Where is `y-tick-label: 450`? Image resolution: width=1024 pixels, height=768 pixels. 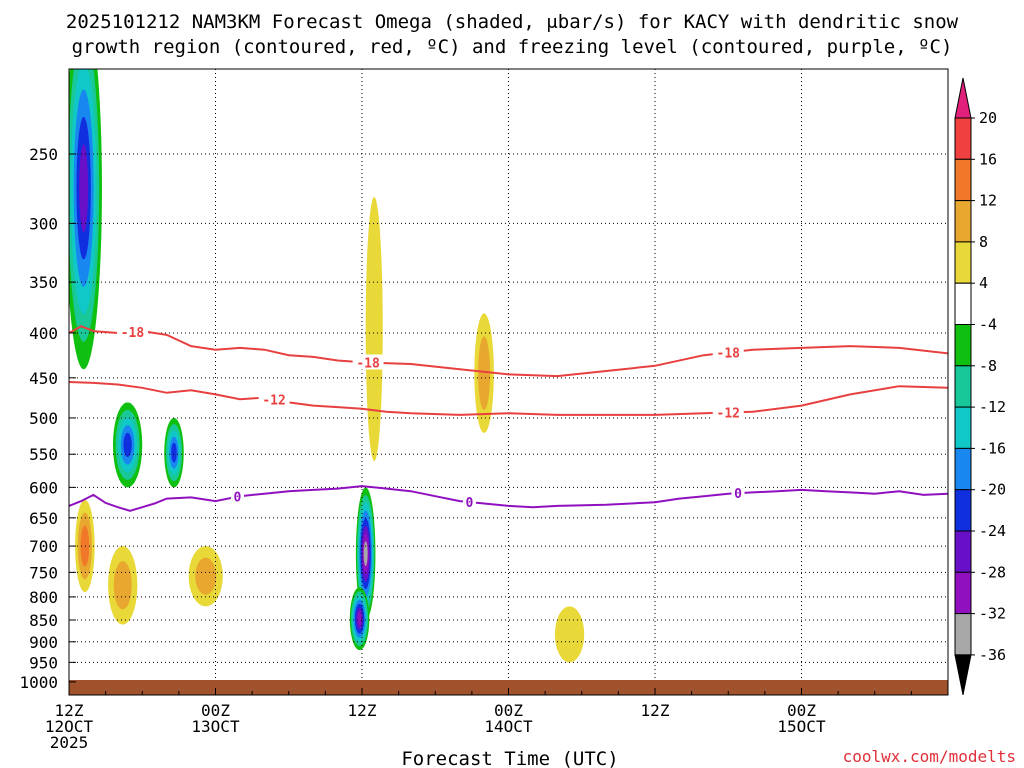
y-tick-label: 450 is located at coordinates (43, 378).